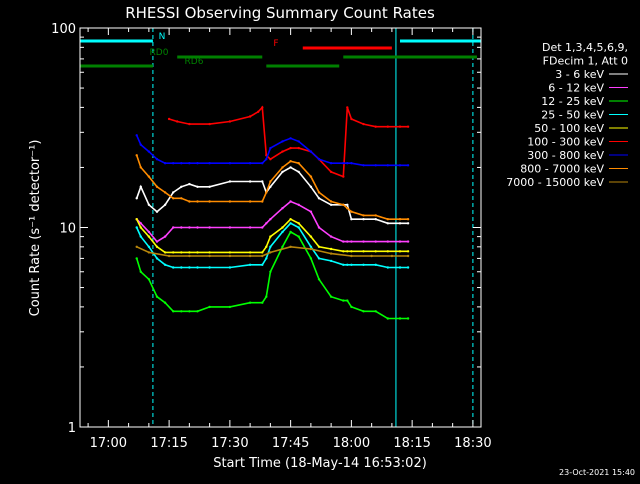 This screenshot has height=484, width=640. What do you see at coordinates (72, 428) in the screenshot?
I see `y-tick-label: 1` at bounding box center [72, 428].